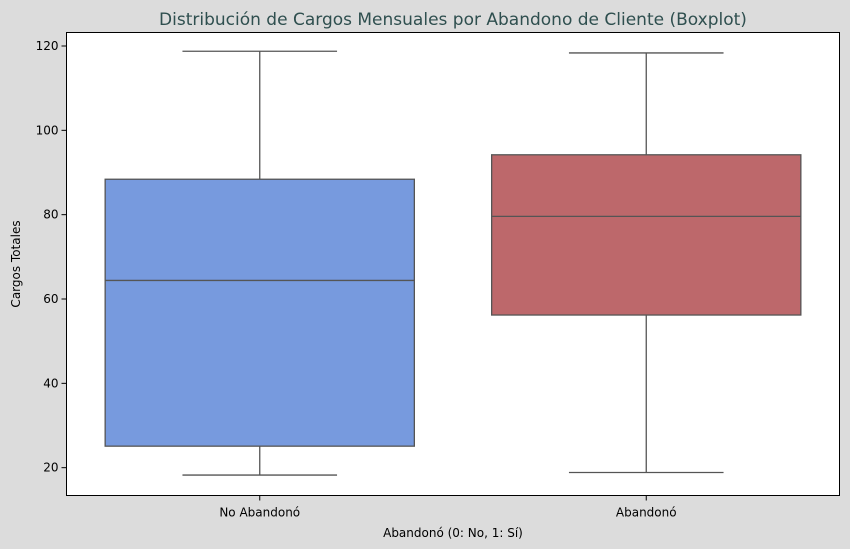 The height and width of the screenshot is (549, 850). Describe the element at coordinates (47, 46) in the screenshot. I see `y-tick-label: 120` at that location.